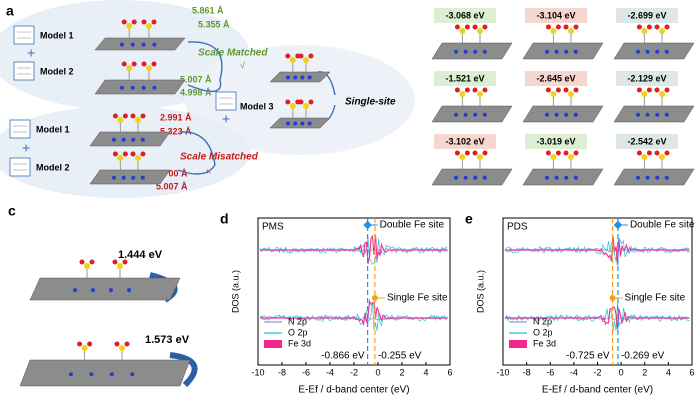  I want to click on group-bg, so click(125, 55).